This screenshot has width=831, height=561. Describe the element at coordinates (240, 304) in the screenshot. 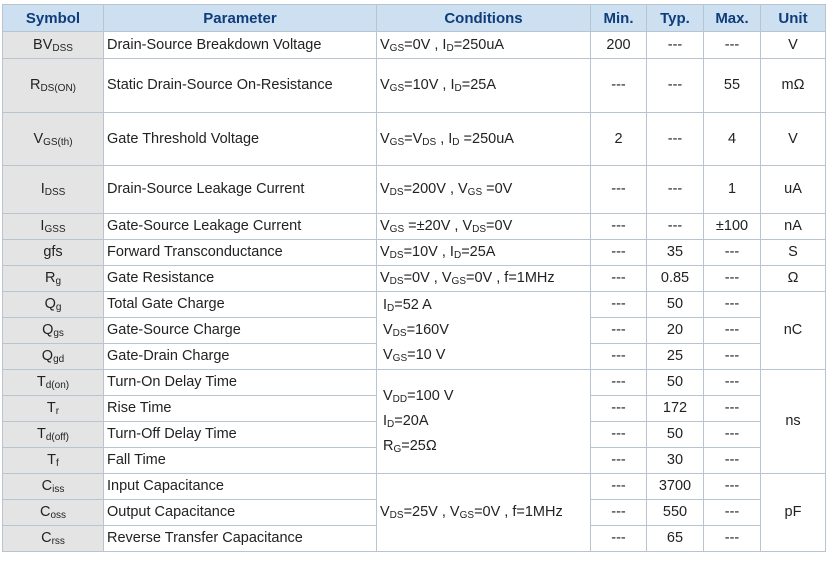

I see `parameter-cell: Total Gate Charge` at that location.